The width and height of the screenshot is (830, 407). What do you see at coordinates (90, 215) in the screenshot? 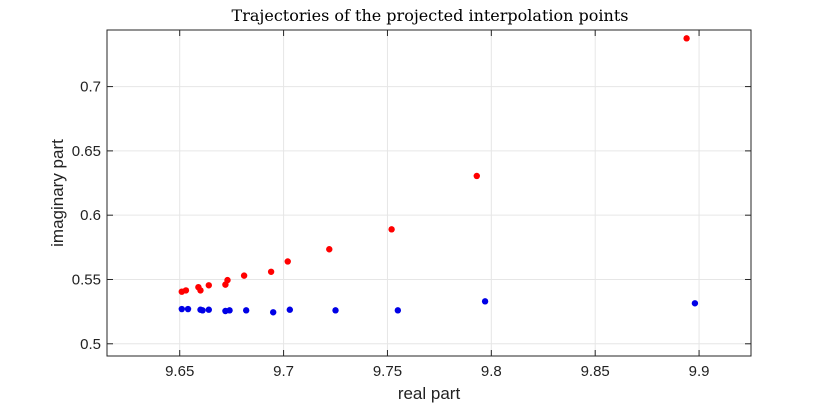
I see `y-tick-label: 0.6` at bounding box center [90, 215].